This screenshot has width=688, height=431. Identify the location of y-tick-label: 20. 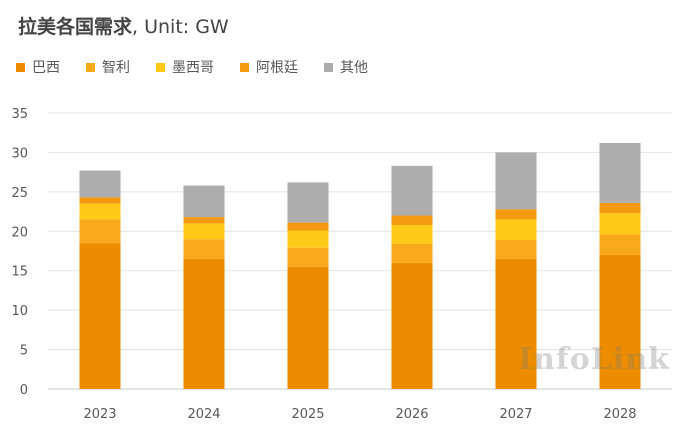
(19, 232).